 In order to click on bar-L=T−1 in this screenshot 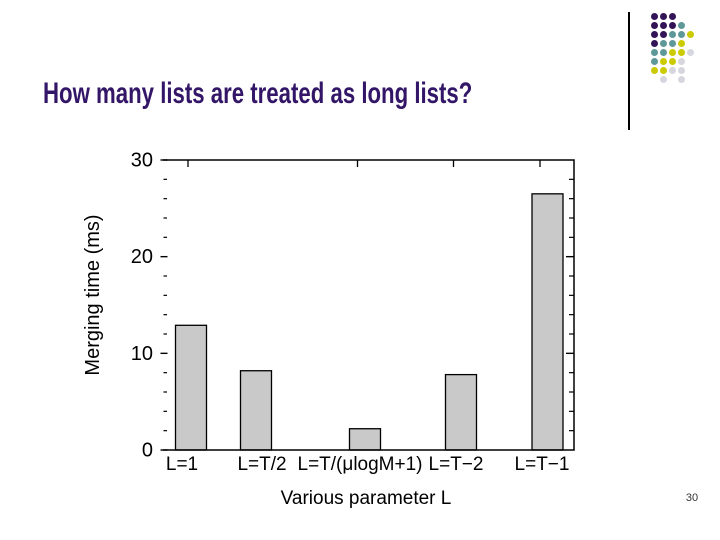, I will do `click(547, 322)`.